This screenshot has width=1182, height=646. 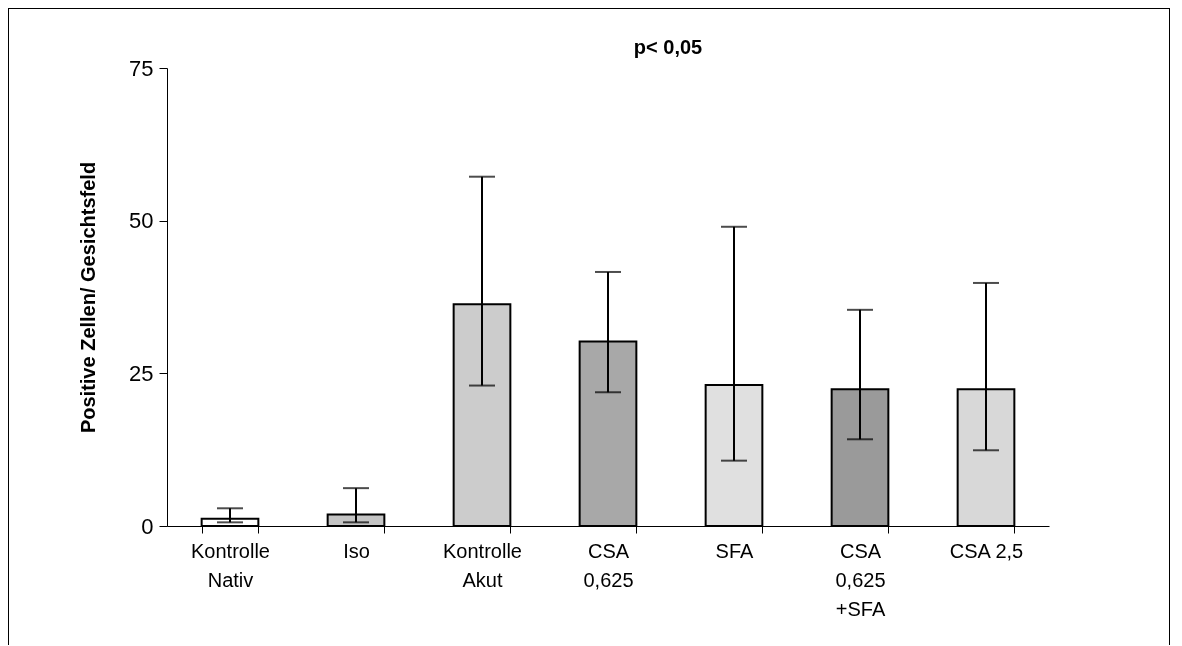 What do you see at coordinates (230, 565) in the screenshot?
I see `x-tick-label: Kontrolle Nativ` at bounding box center [230, 565].